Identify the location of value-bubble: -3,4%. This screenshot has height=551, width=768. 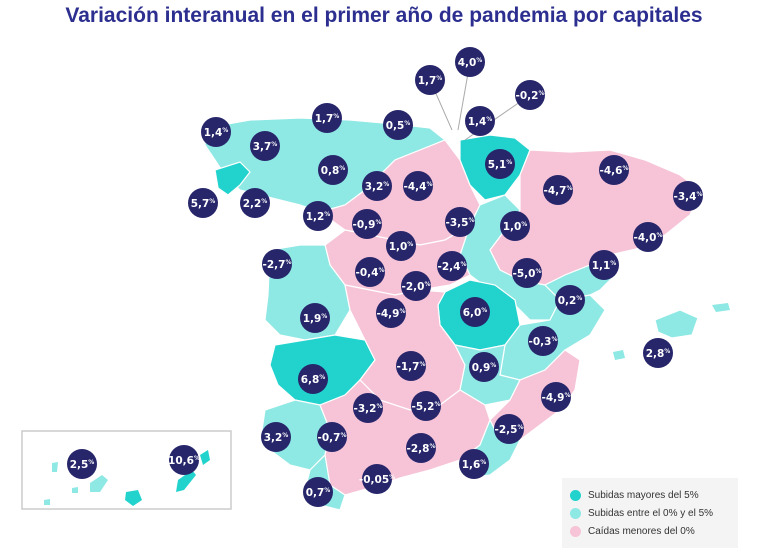
(688, 196).